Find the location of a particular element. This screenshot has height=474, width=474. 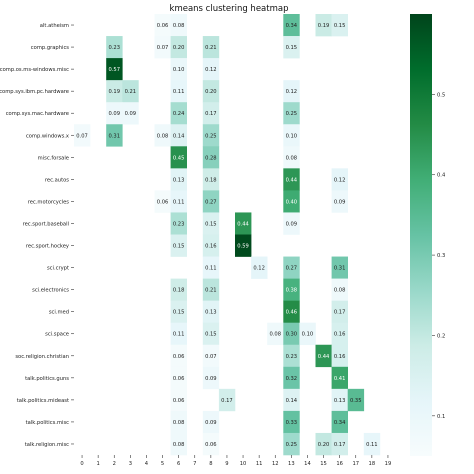

colorbar-gradient is located at coordinates (421, 235).